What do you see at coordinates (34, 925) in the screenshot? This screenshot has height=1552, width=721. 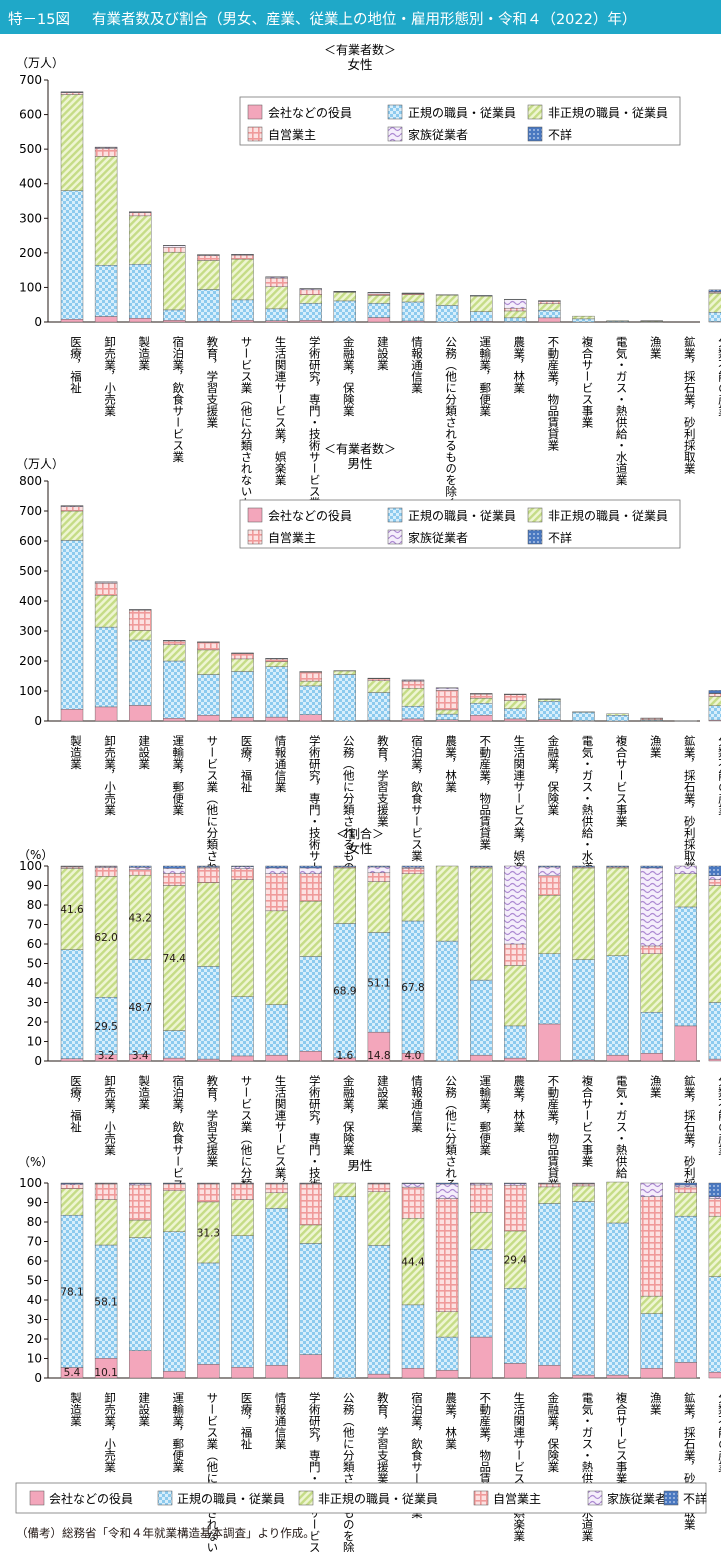 I see `chart-2-ytick-label: 70` at bounding box center [34, 925].